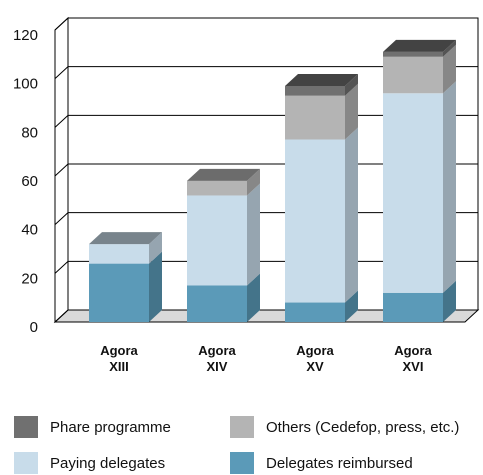  What do you see at coordinates (25, 35) in the screenshot?
I see `y-tick-label: 120` at bounding box center [25, 35].